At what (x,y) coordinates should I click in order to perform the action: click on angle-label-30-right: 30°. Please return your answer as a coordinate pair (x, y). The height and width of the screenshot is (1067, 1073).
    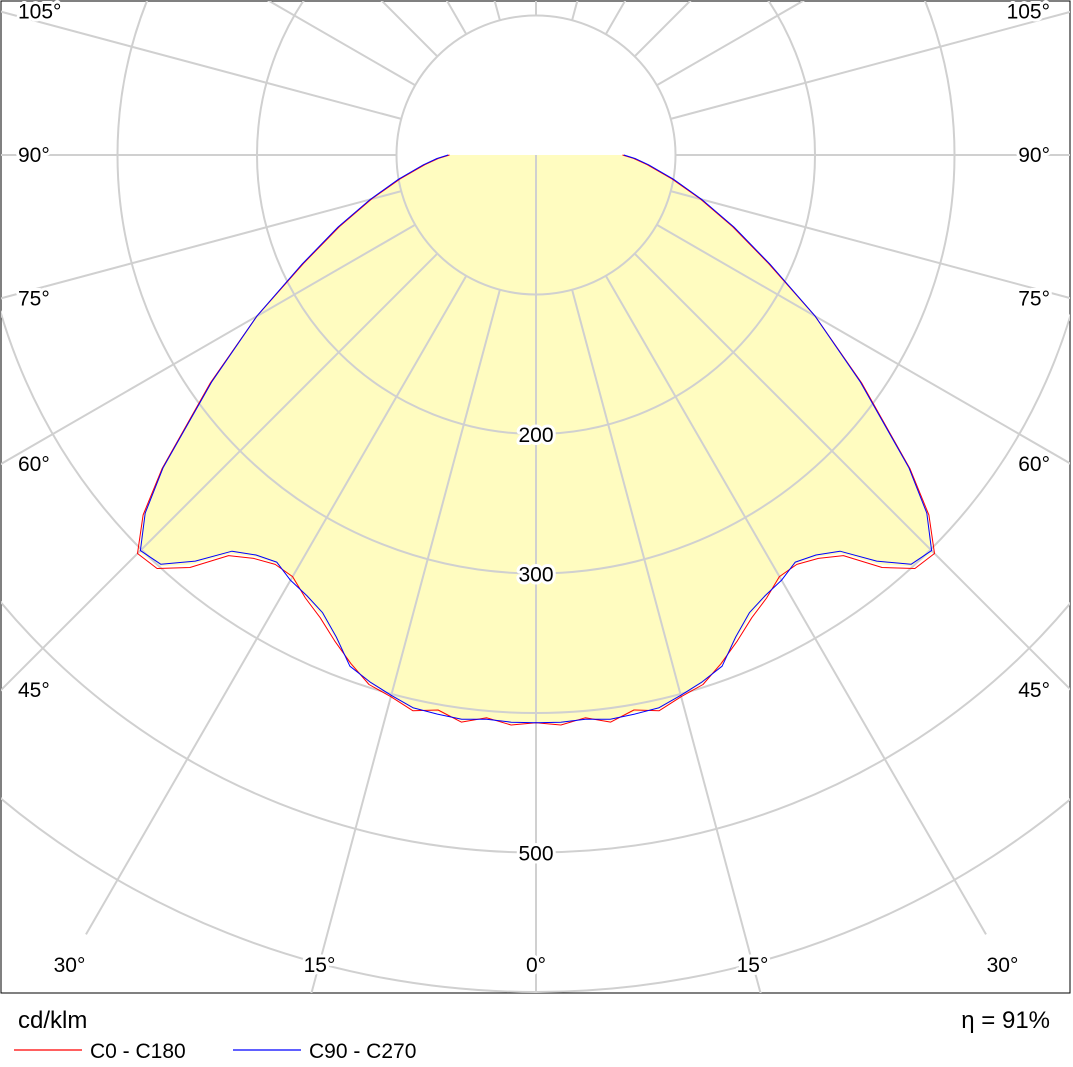
    Looking at the image, I should click on (1003, 965).